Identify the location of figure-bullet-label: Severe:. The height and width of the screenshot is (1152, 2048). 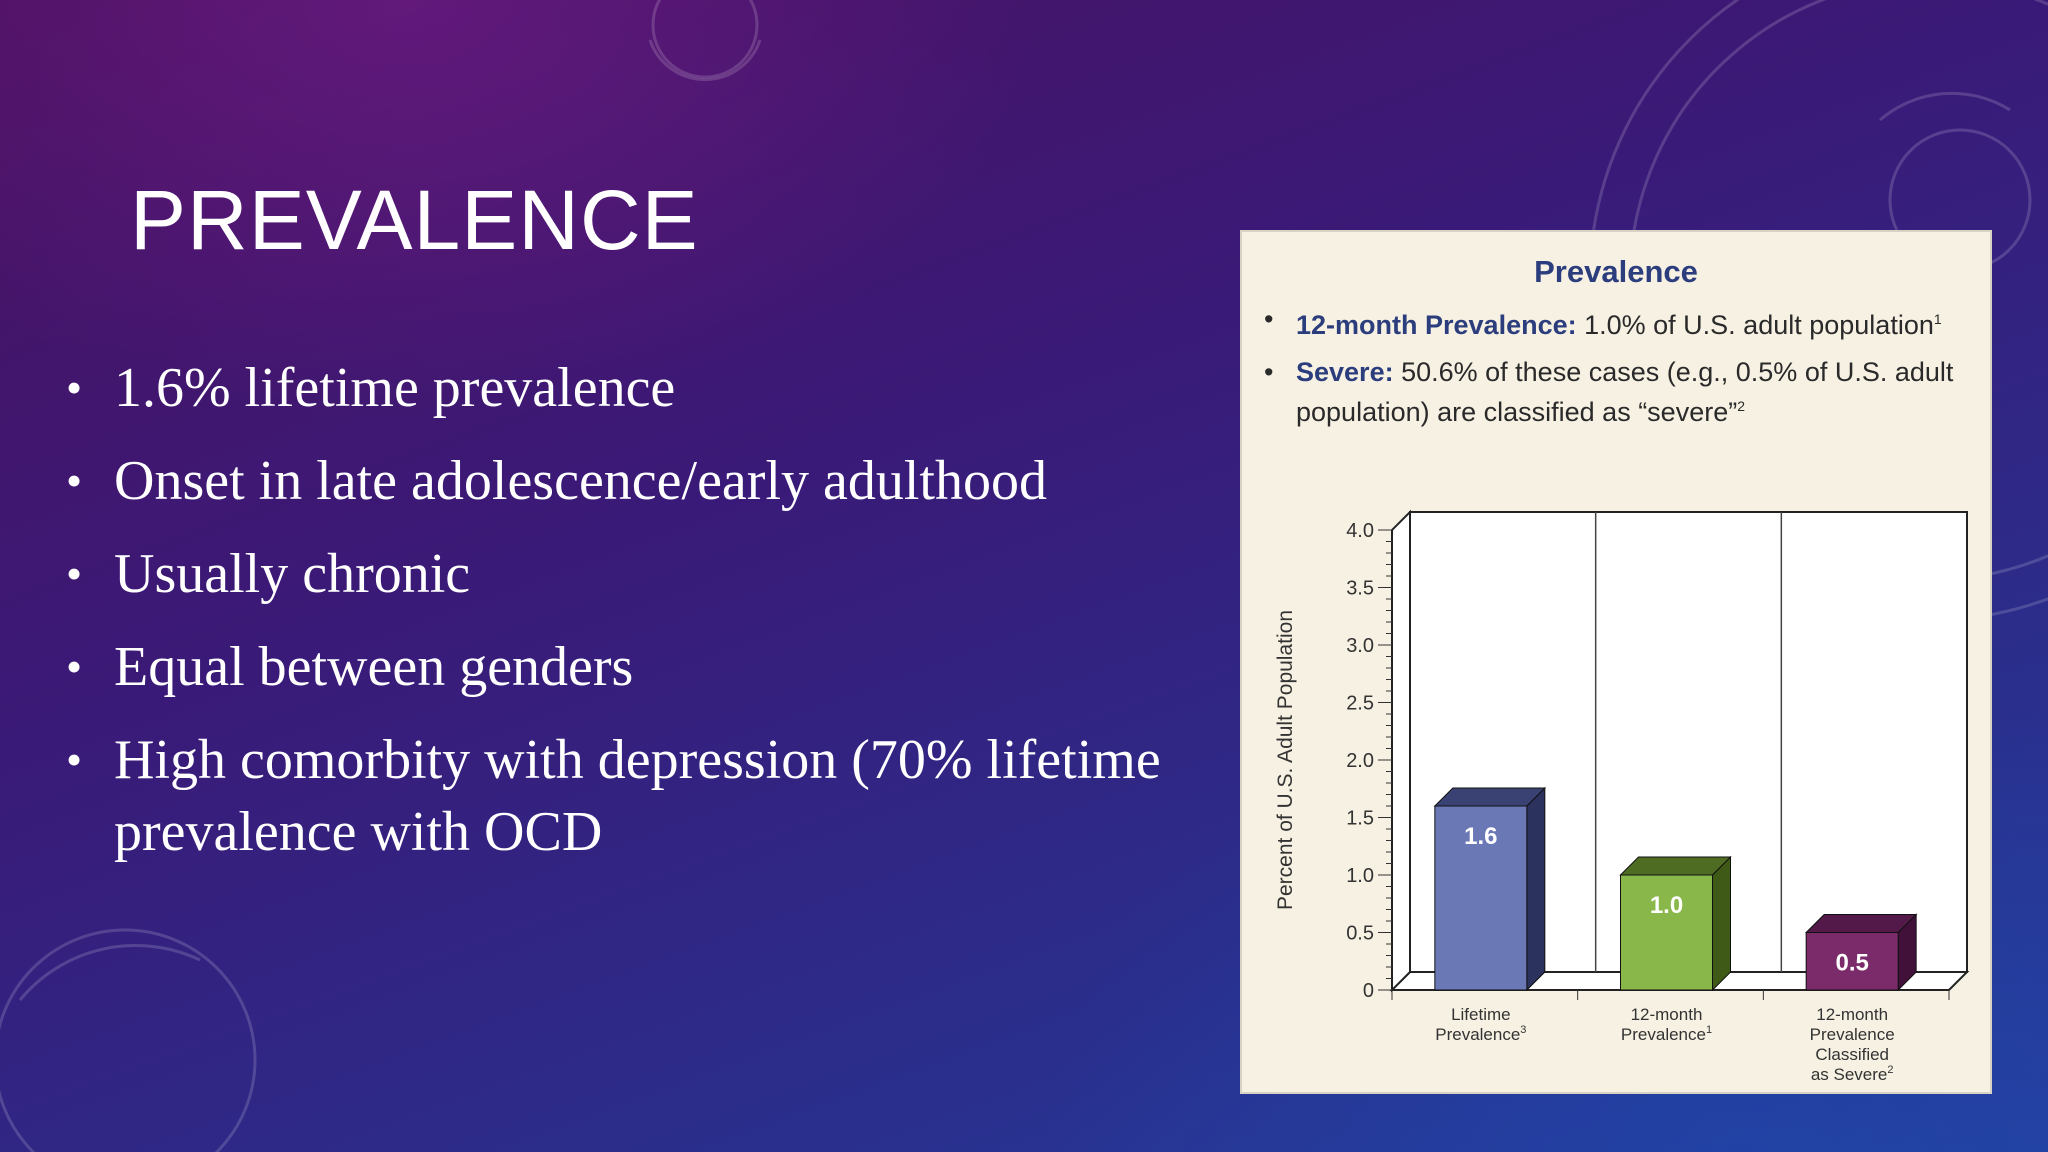
(1345, 372).